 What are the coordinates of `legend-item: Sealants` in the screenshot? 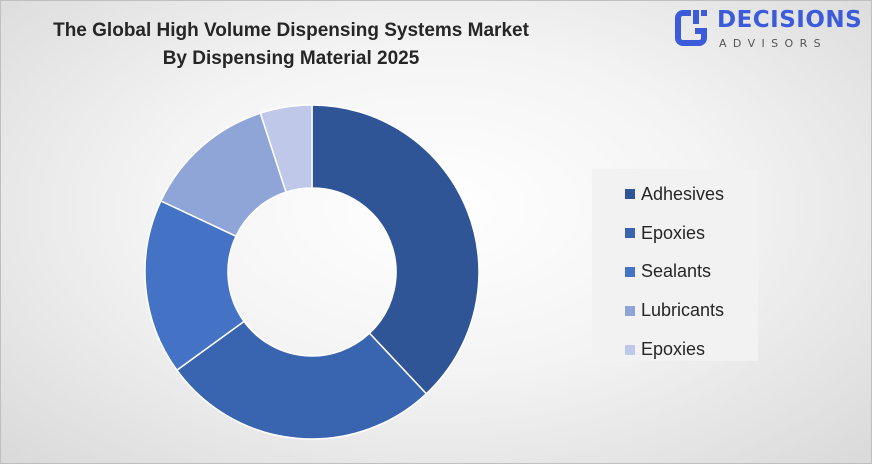 It's located at (675, 272).